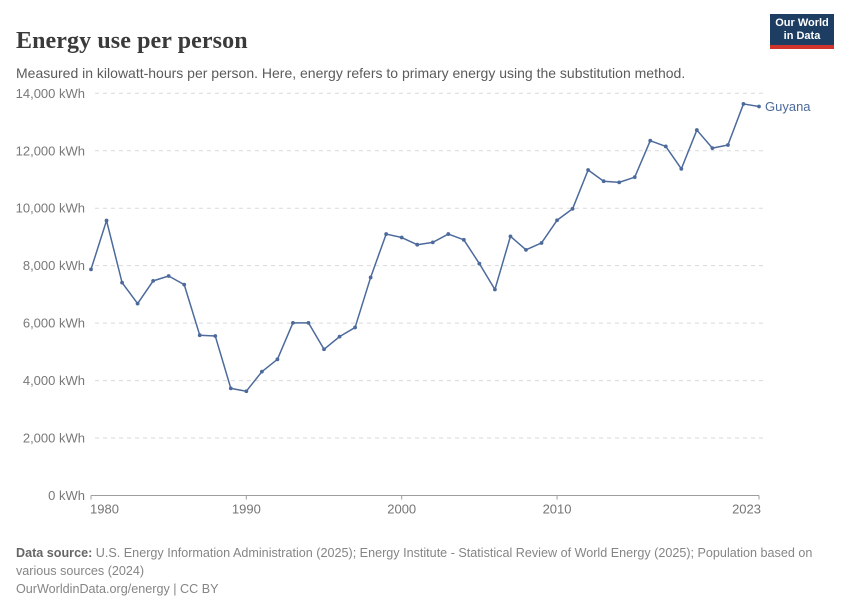  What do you see at coordinates (54, 380) in the screenshot?
I see `y-axis-tick-label: 4,000 kWh` at bounding box center [54, 380].